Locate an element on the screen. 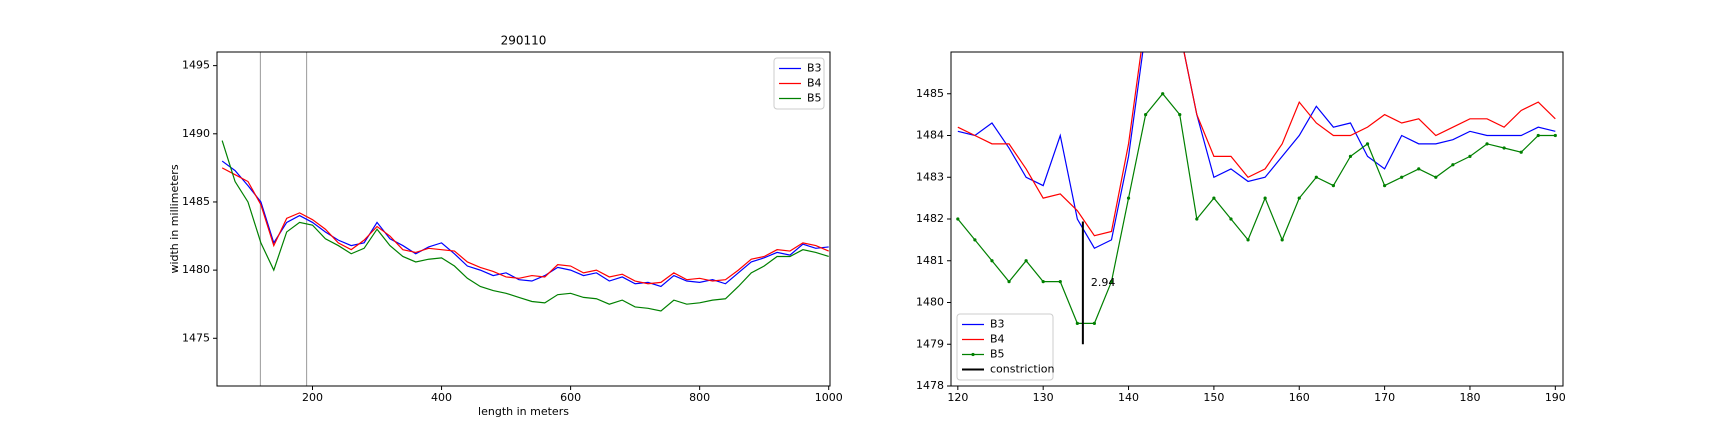 This screenshot has height=432, width=1728. x-tick-label: 160 is located at coordinates (1299, 397).